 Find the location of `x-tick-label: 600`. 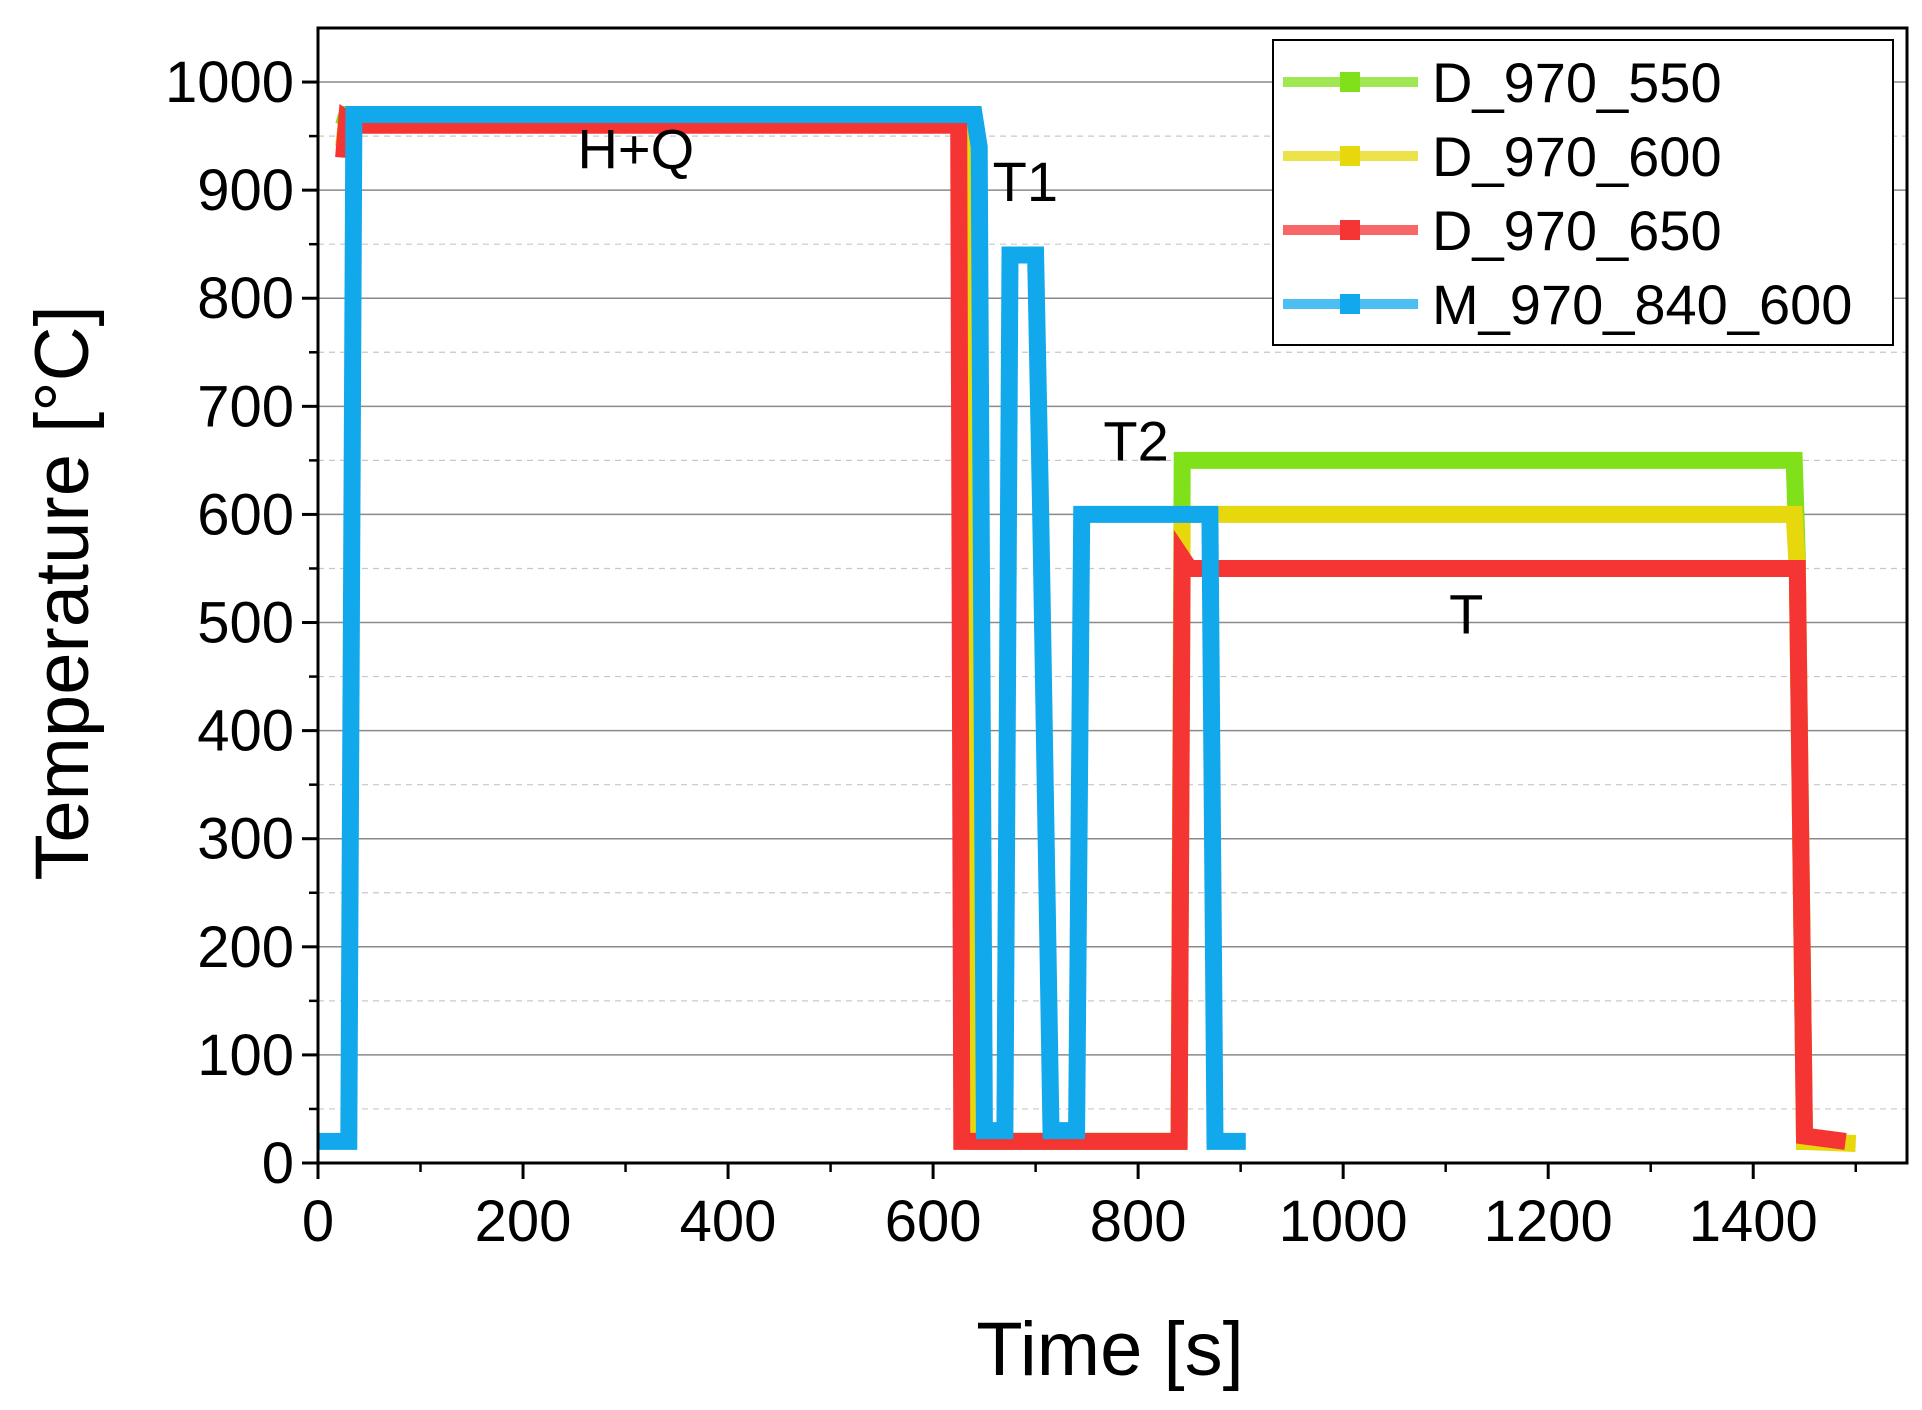

x-tick-label: 600 is located at coordinates (933, 1221).